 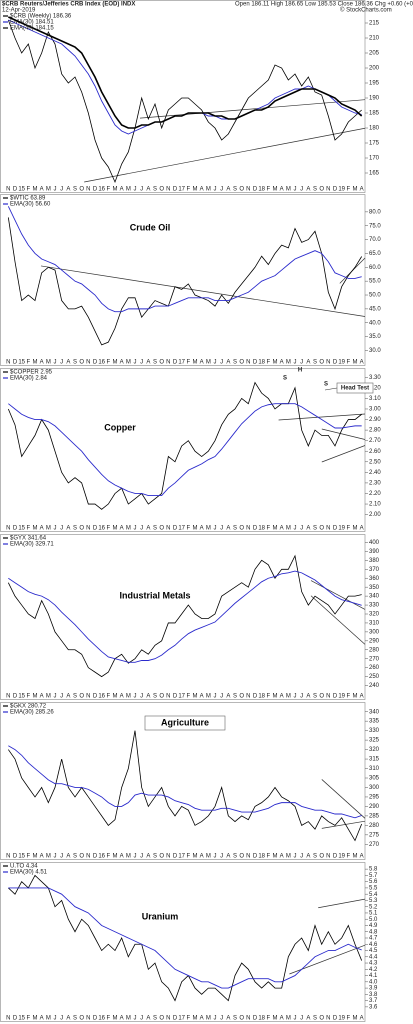 I want to click on y-tick-label: 2.40, so click(x=375, y=473).